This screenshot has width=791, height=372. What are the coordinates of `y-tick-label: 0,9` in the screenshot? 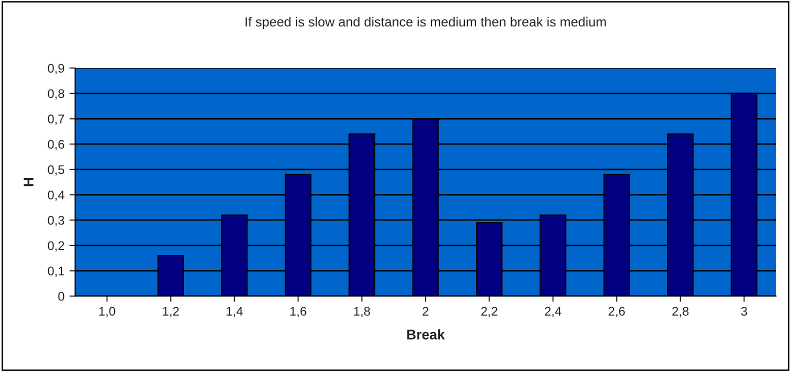 It's located at (56, 69).